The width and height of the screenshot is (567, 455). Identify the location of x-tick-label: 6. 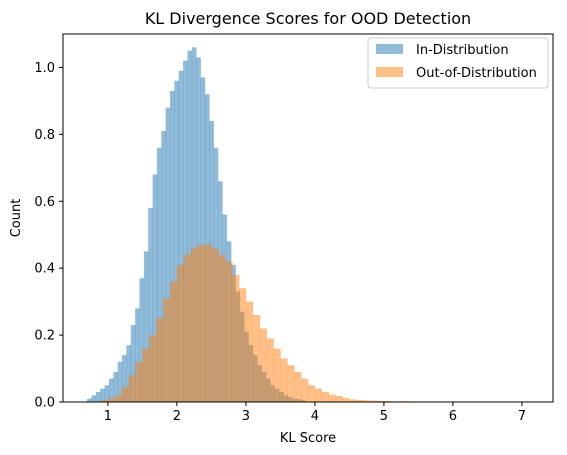
(453, 416).